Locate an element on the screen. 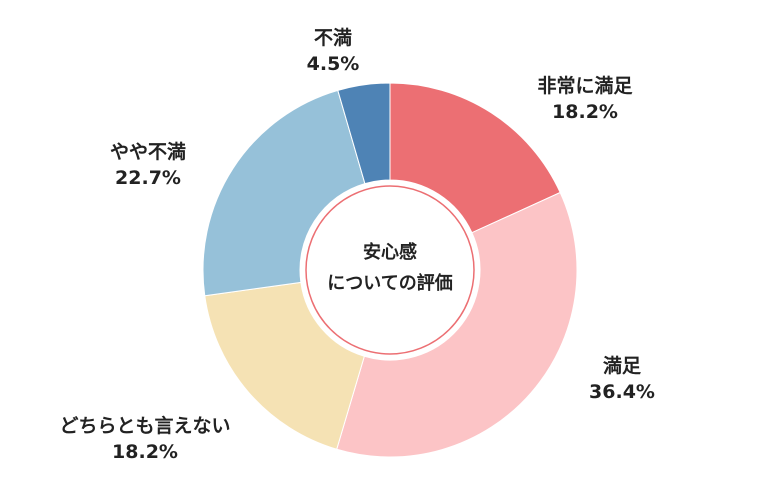 The image size is (780, 500). center-ring is located at coordinates (390, 270).